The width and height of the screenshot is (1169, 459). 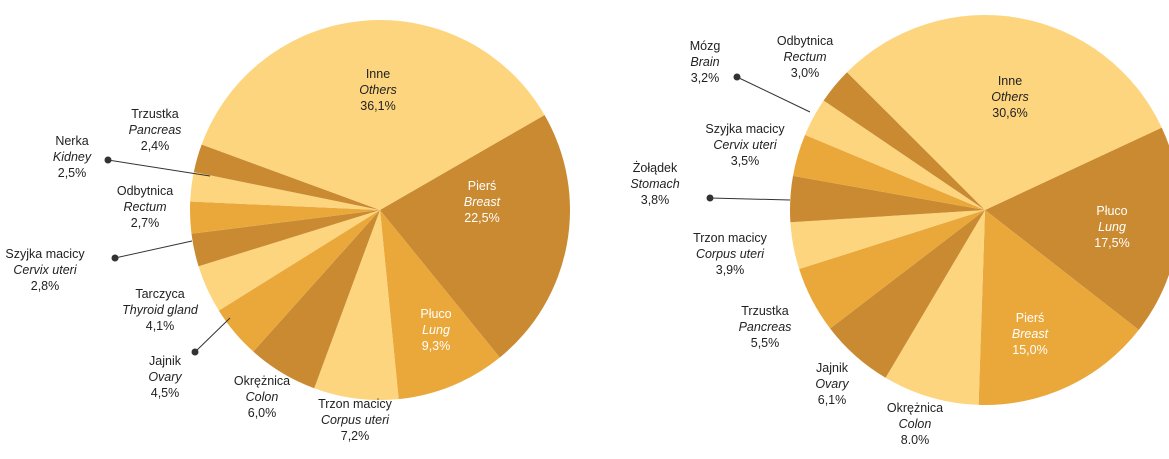 What do you see at coordinates (1009, 113) in the screenshot?
I see `label-value: 30,6%` at bounding box center [1009, 113].